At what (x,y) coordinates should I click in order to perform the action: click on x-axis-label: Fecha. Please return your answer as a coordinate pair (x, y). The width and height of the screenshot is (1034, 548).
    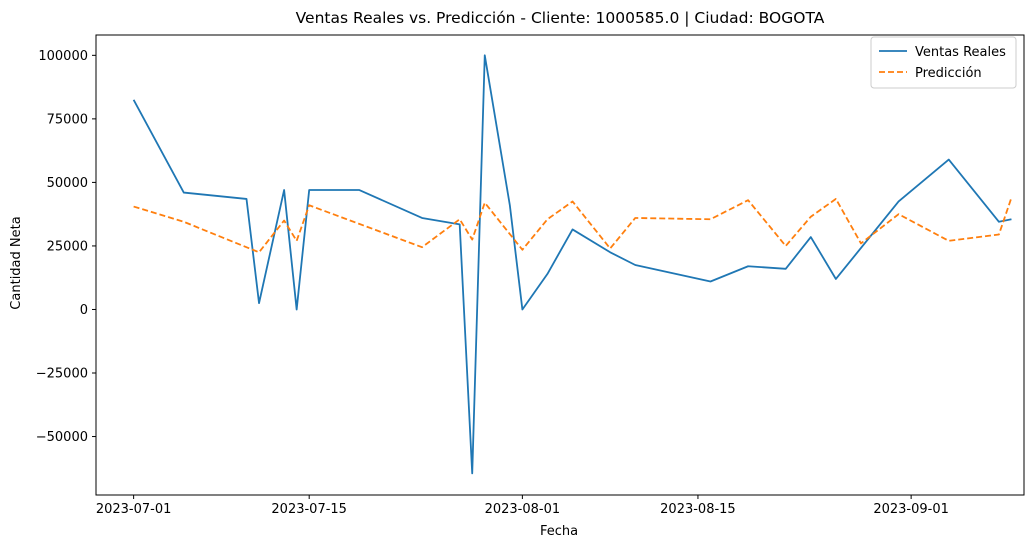
    Looking at the image, I should click on (559, 531).